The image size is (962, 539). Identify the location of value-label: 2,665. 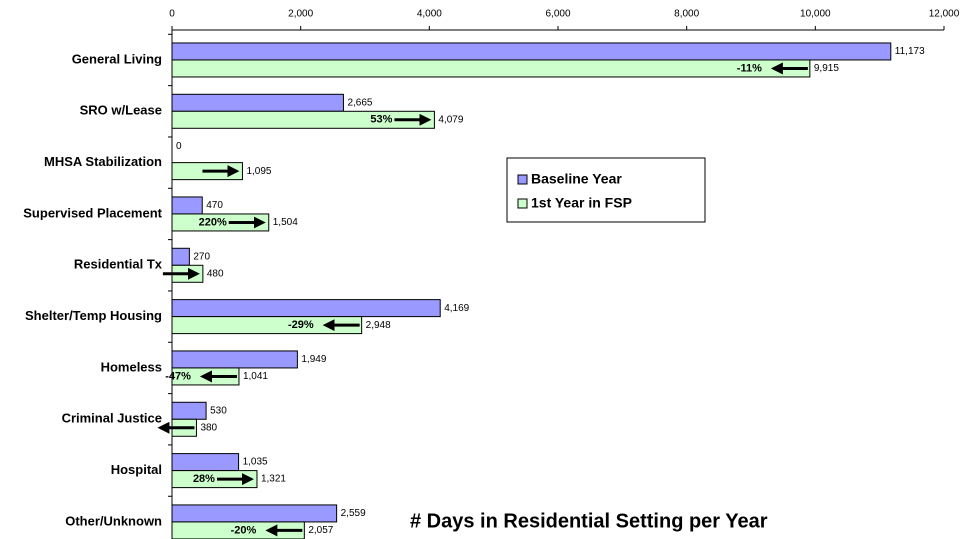
(359, 102).